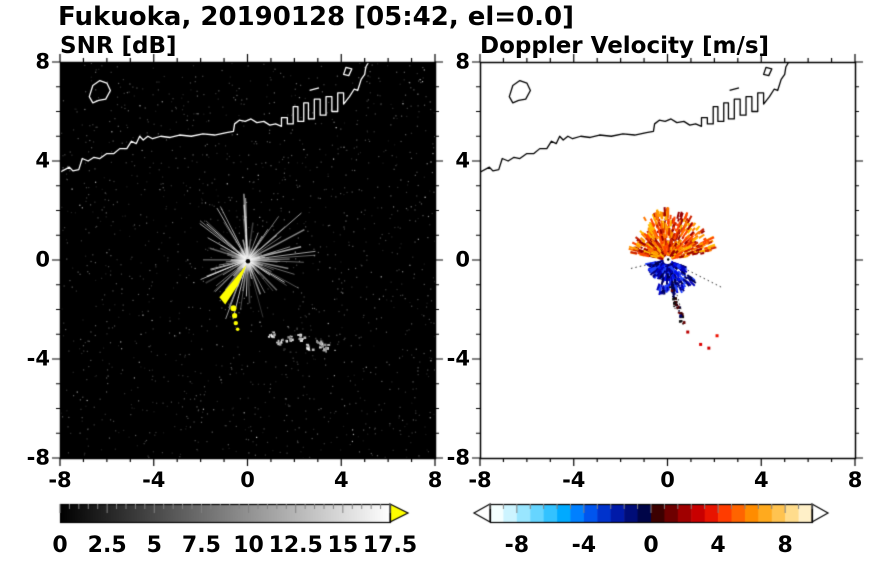  Describe the element at coordinates (625, 46) in the screenshot. I see `velocity-panel-title: Doppler Velocity [m/s]` at that location.